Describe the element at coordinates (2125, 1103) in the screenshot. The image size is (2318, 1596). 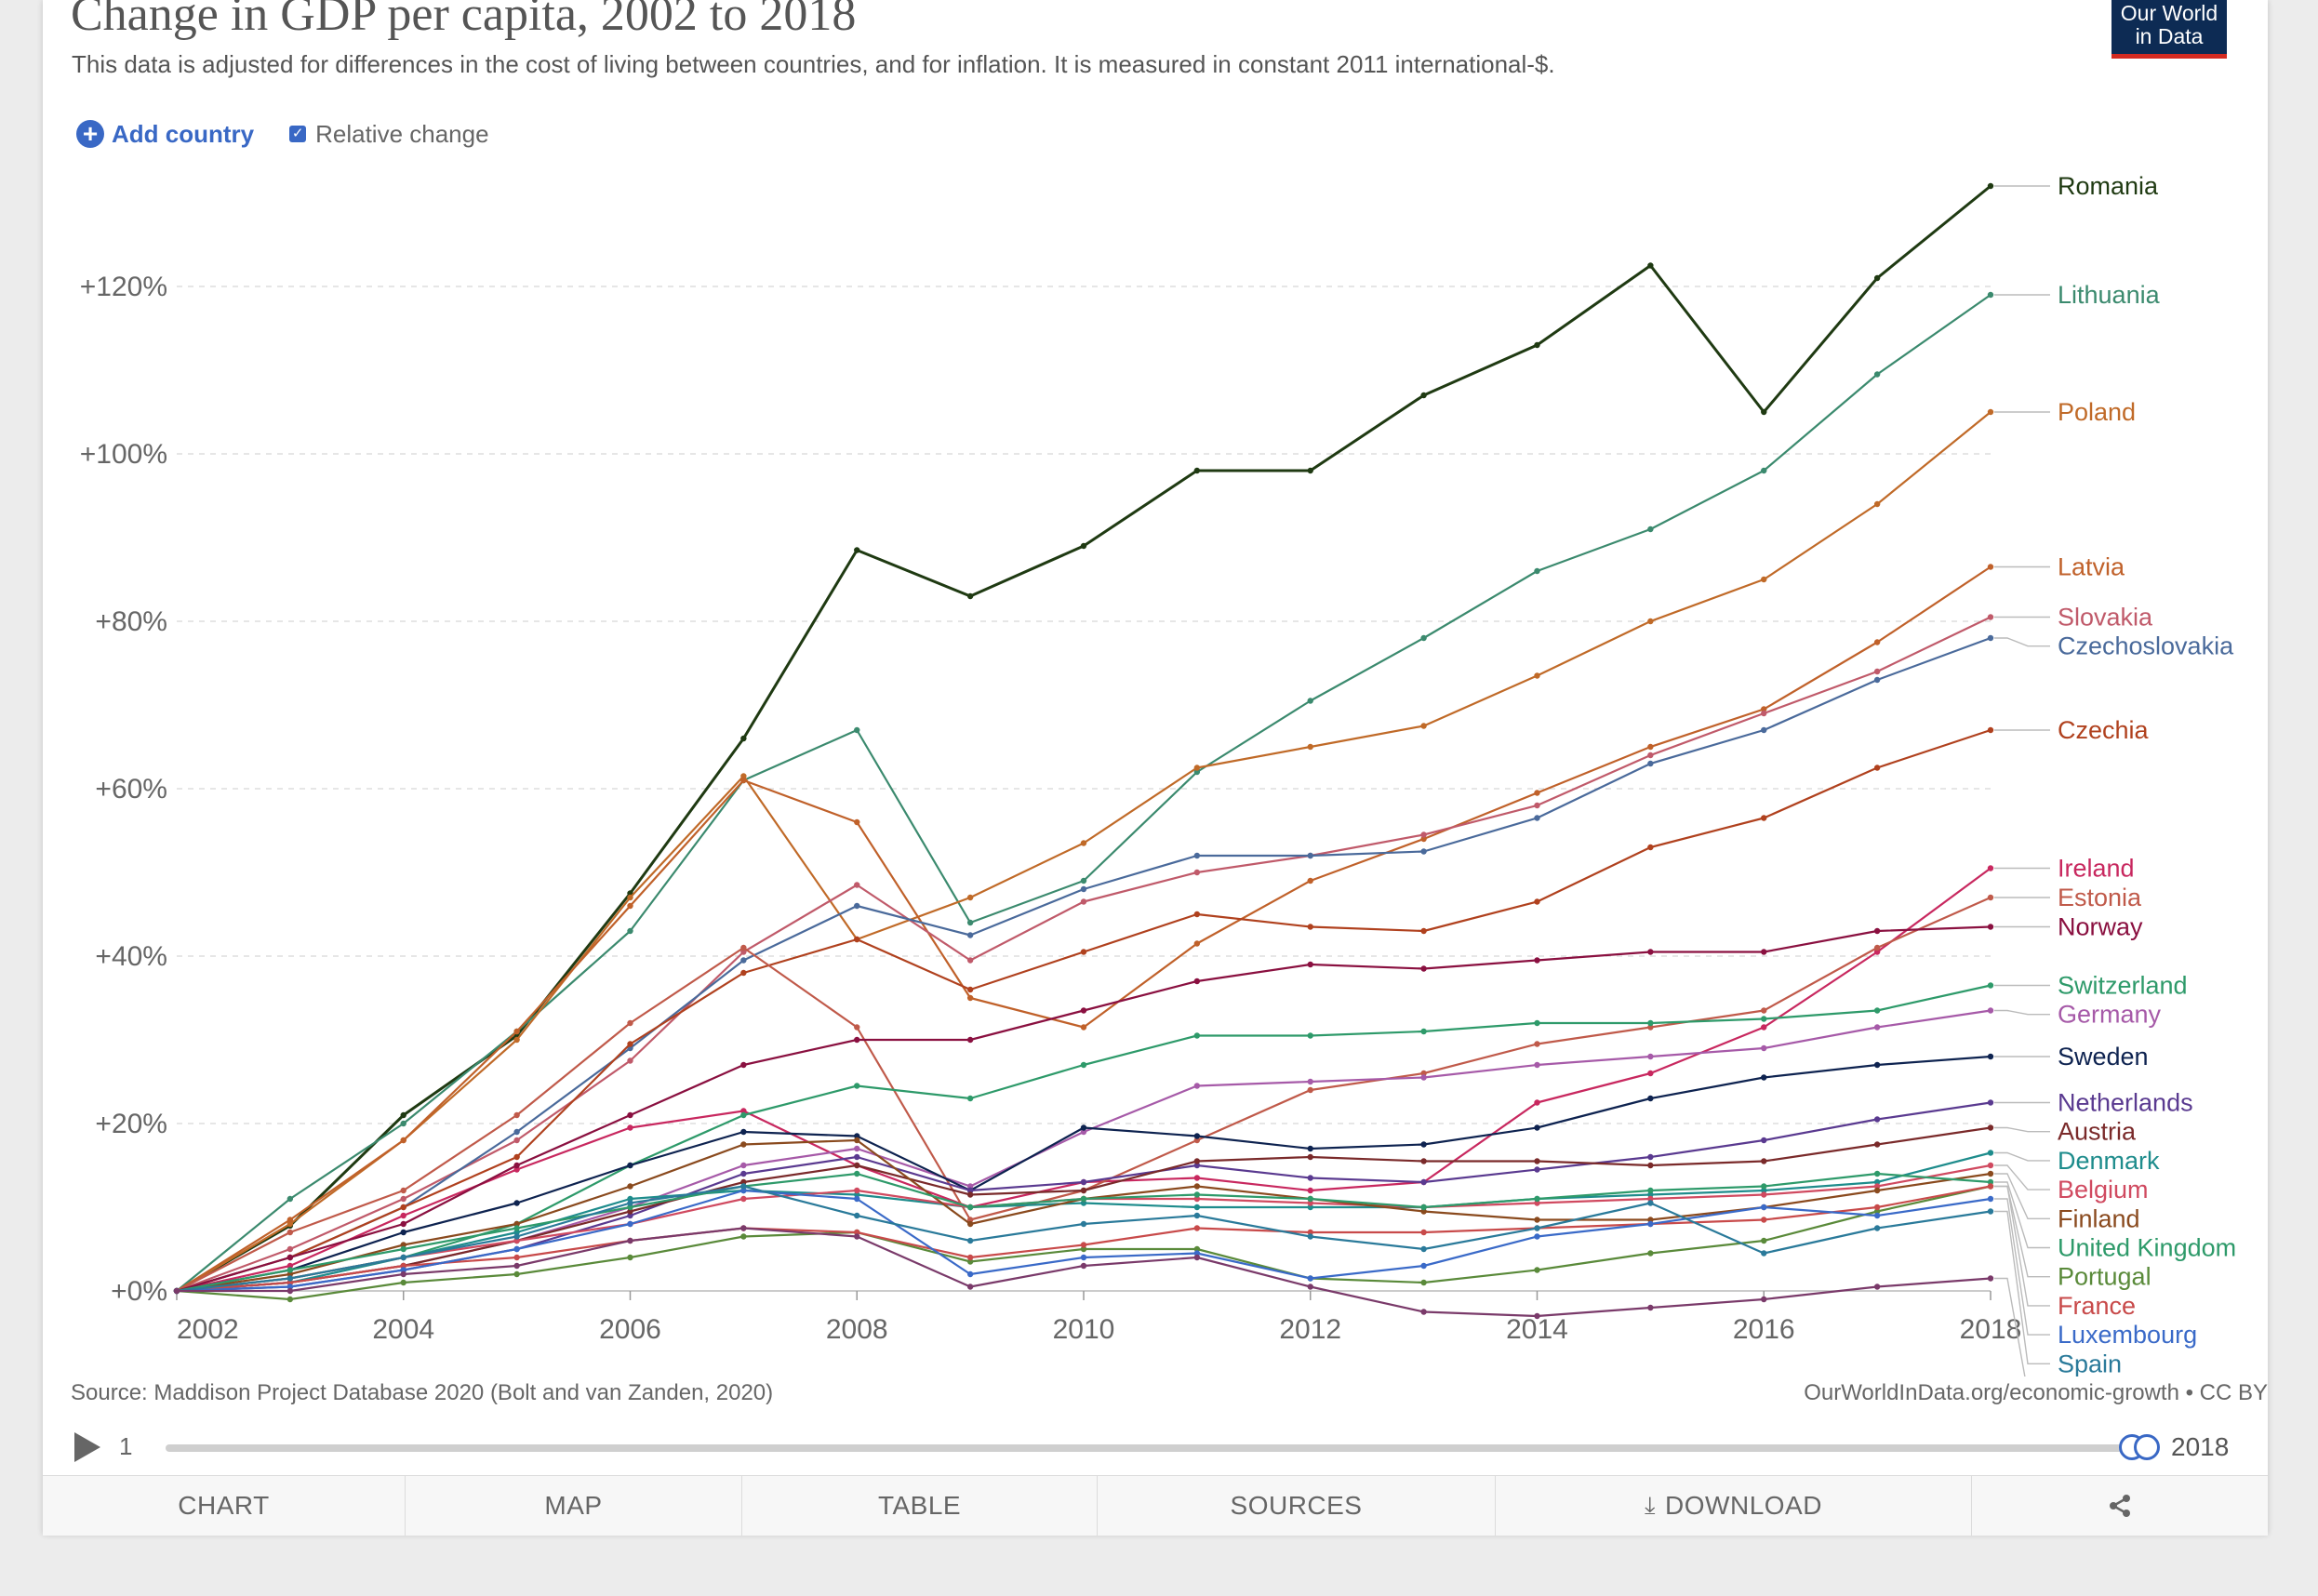
I see `legend-label: Netherlands` at that location.